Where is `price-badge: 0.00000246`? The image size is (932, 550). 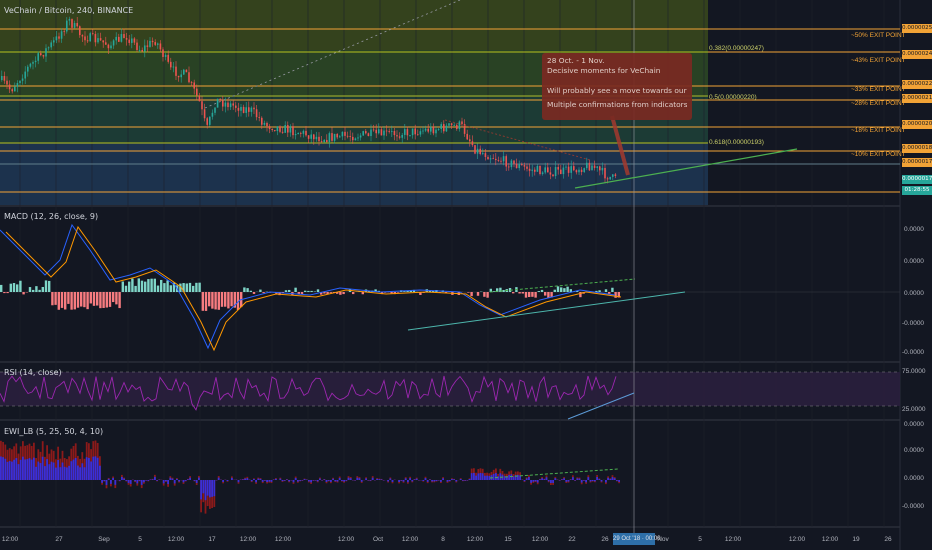 price-badge: 0.00000246 is located at coordinates (917, 54).